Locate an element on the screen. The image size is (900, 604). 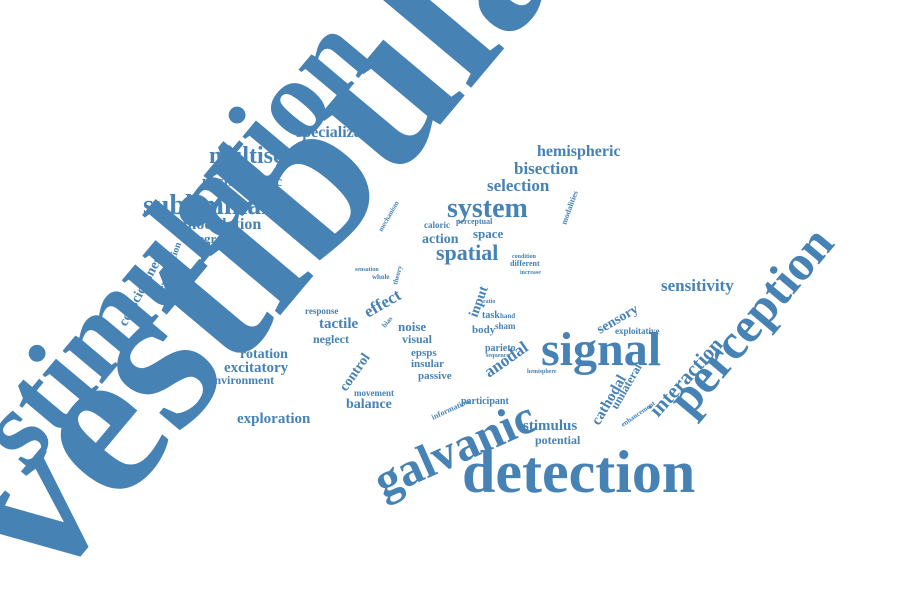
word-exploitative: exploitative is located at coordinates (637, 331).